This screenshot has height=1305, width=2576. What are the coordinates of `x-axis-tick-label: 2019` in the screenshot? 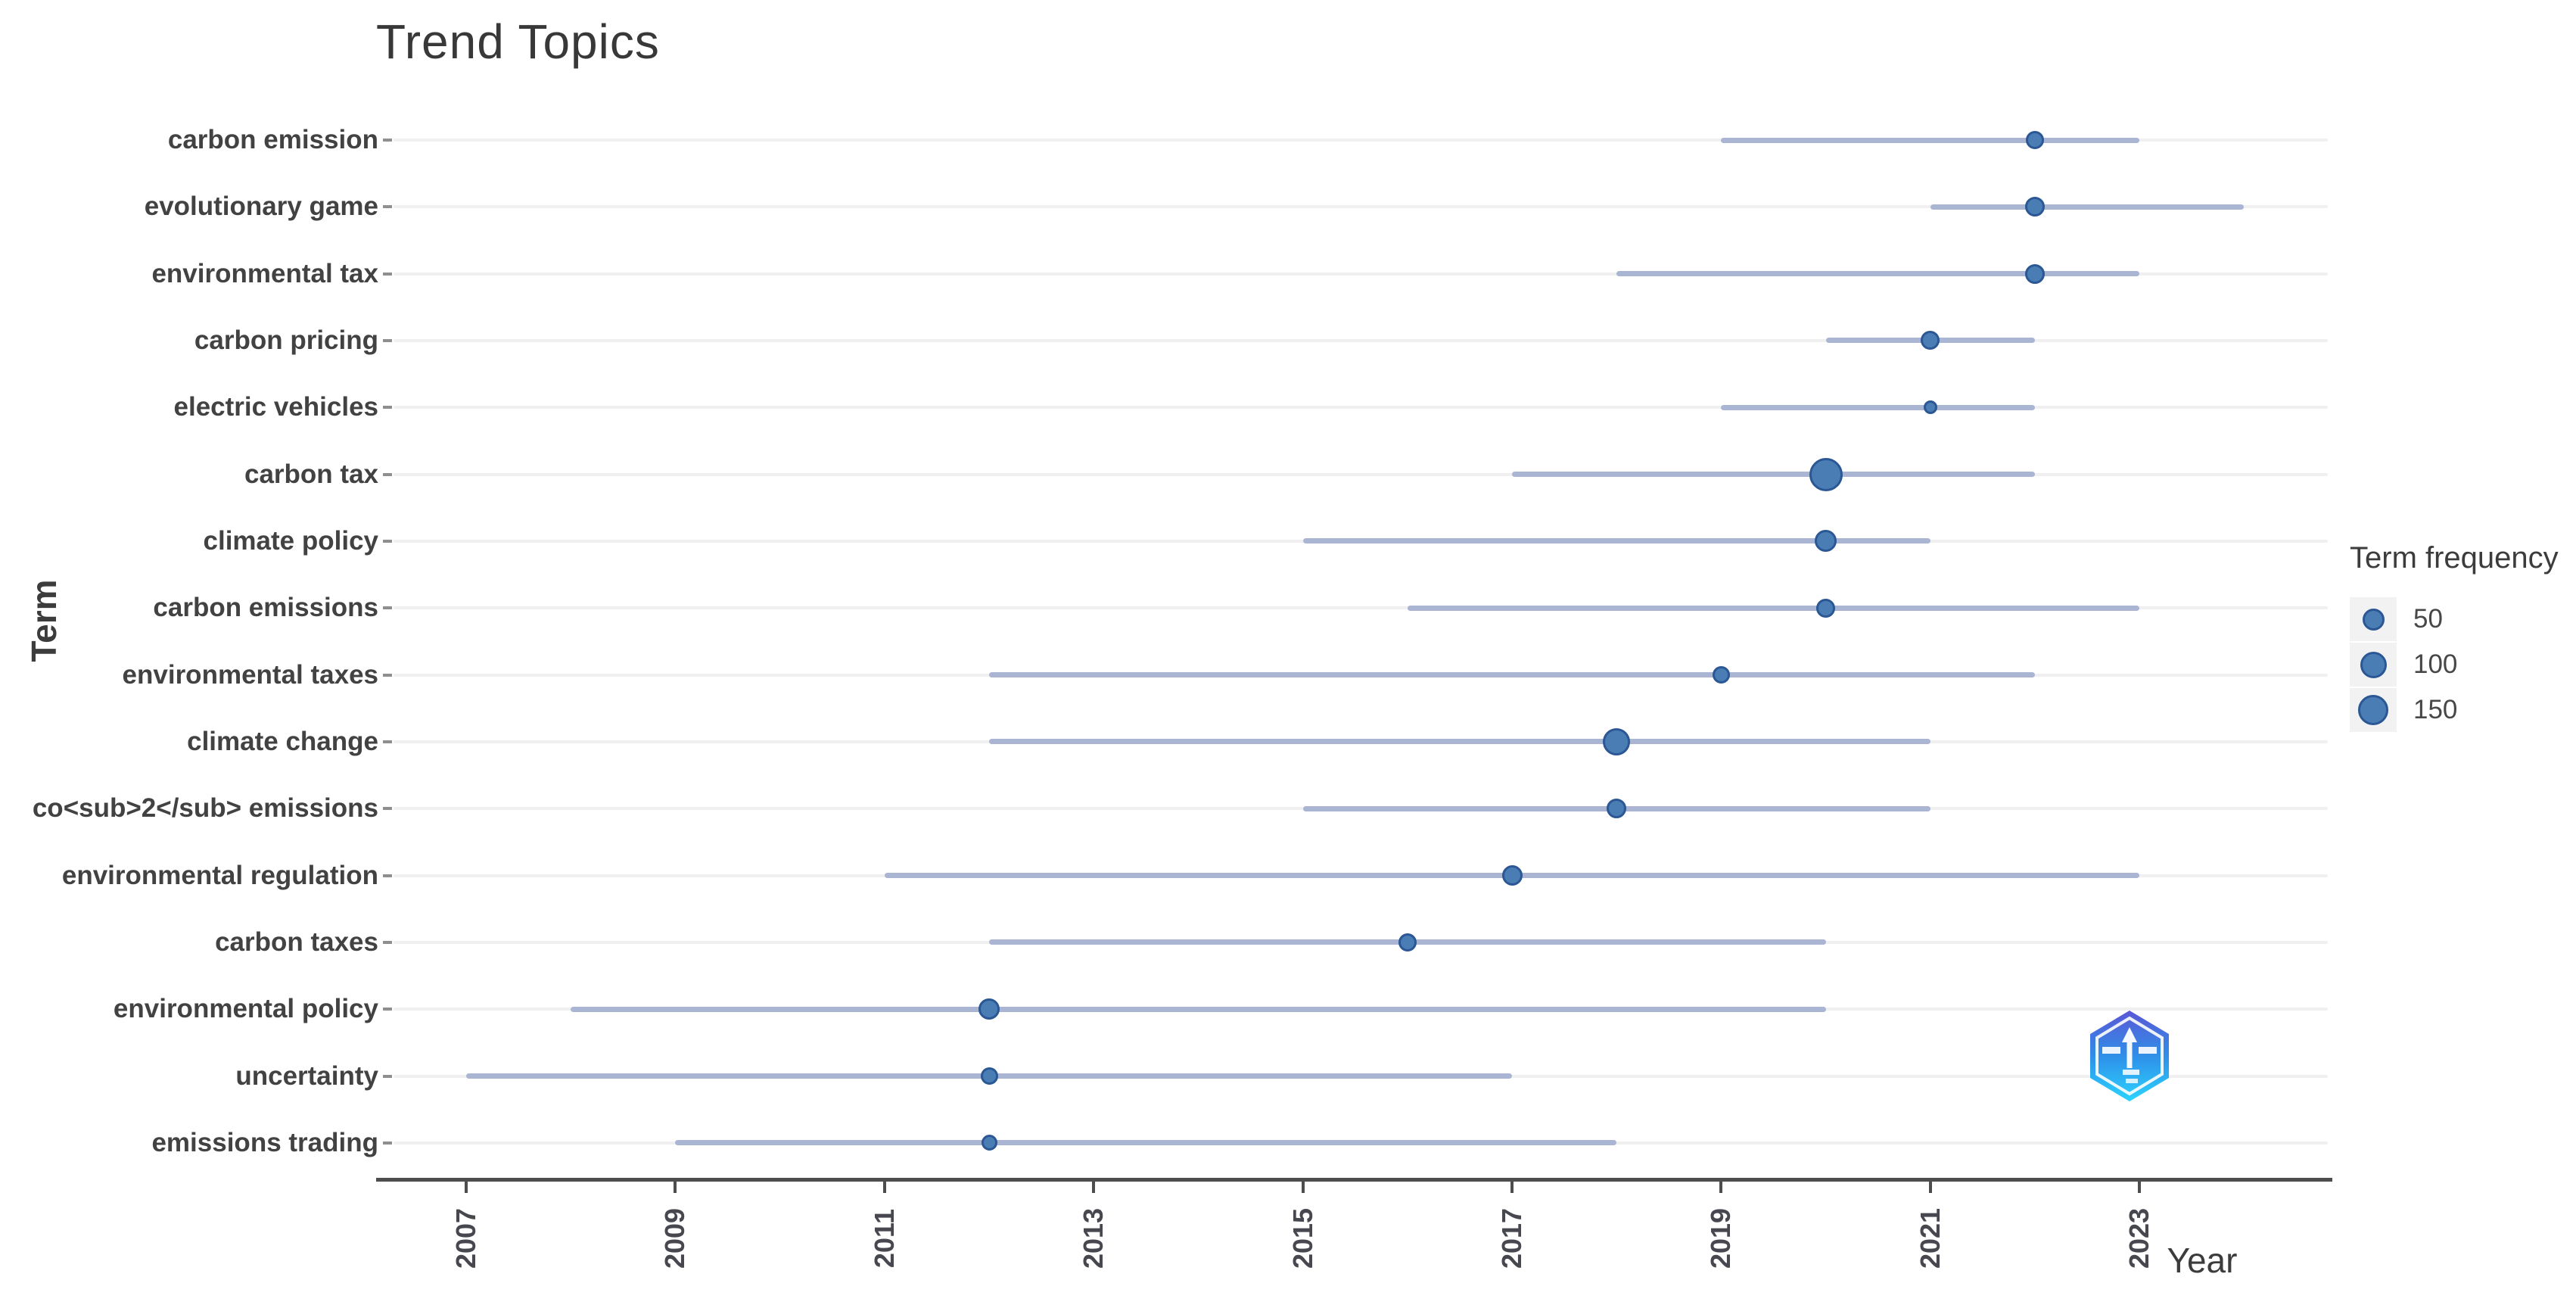 It's located at (1721, 1238).